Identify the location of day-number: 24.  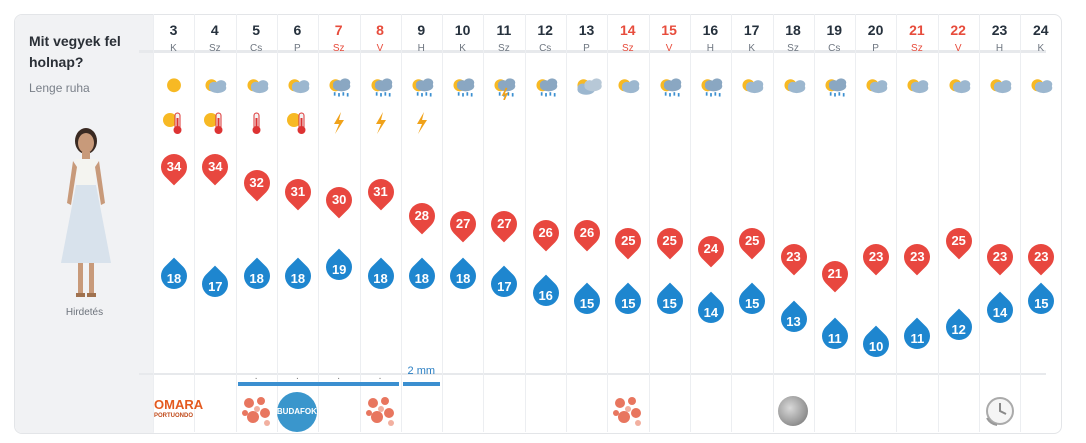
(1041, 30).